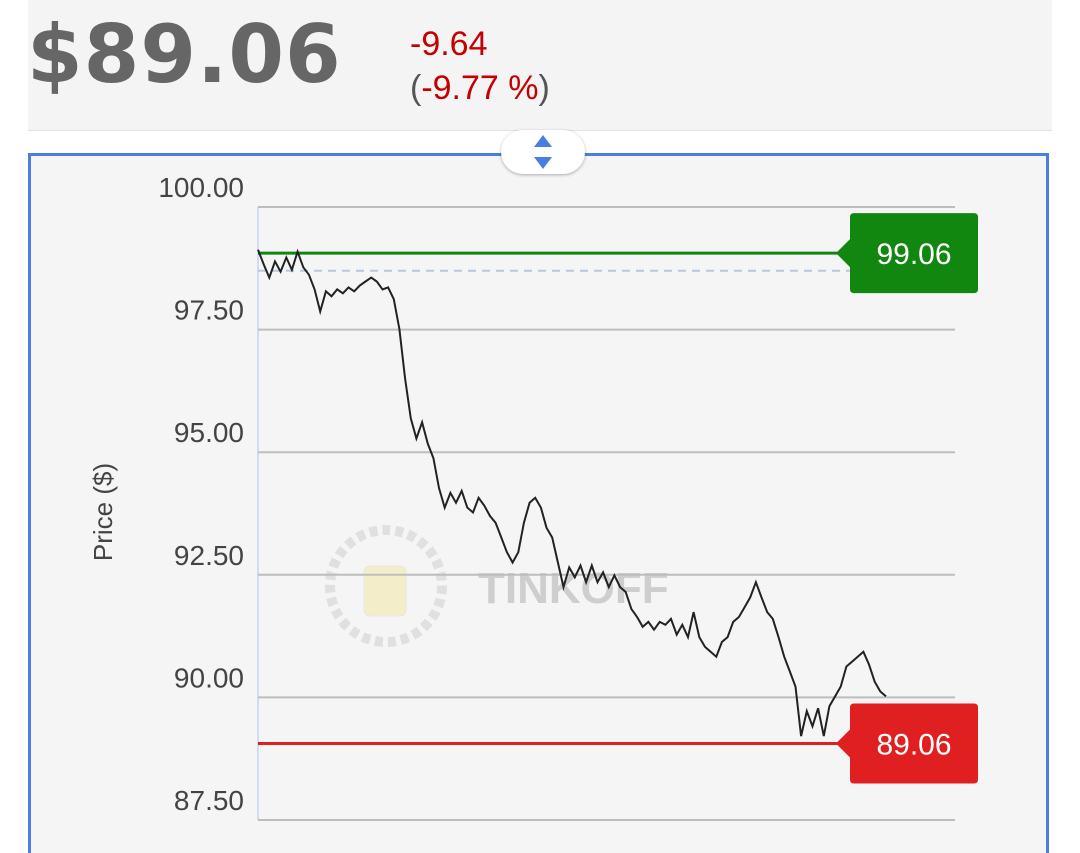 This screenshot has height=853, width=1080. What do you see at coordinates (201, 187) in the screenshot?
I see `y-tick-label: 100.00` at bounding box center [201, 187].